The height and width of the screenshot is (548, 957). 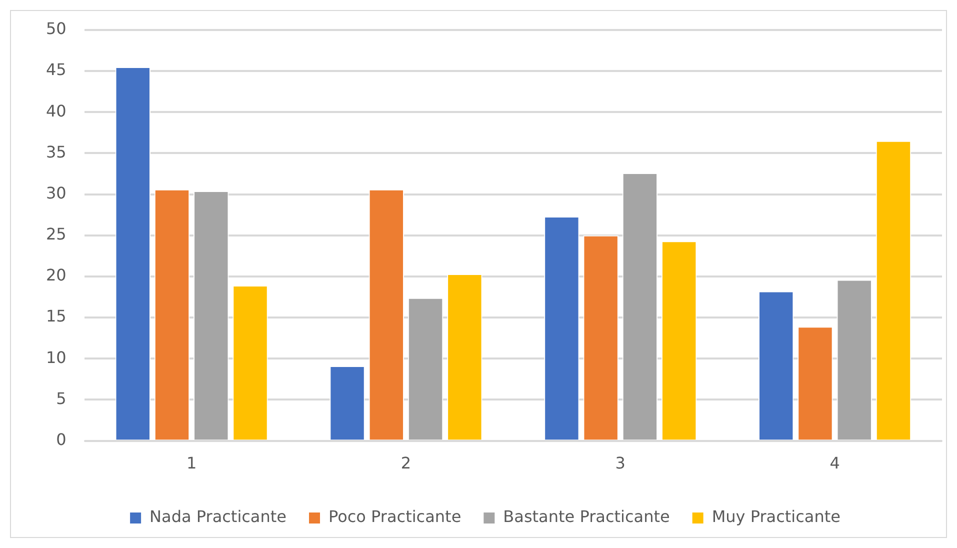 What do you see at coordinates (61, 439) in the screenshot?
I see `y-tick-label: 0` at bounding box center [61, 439].